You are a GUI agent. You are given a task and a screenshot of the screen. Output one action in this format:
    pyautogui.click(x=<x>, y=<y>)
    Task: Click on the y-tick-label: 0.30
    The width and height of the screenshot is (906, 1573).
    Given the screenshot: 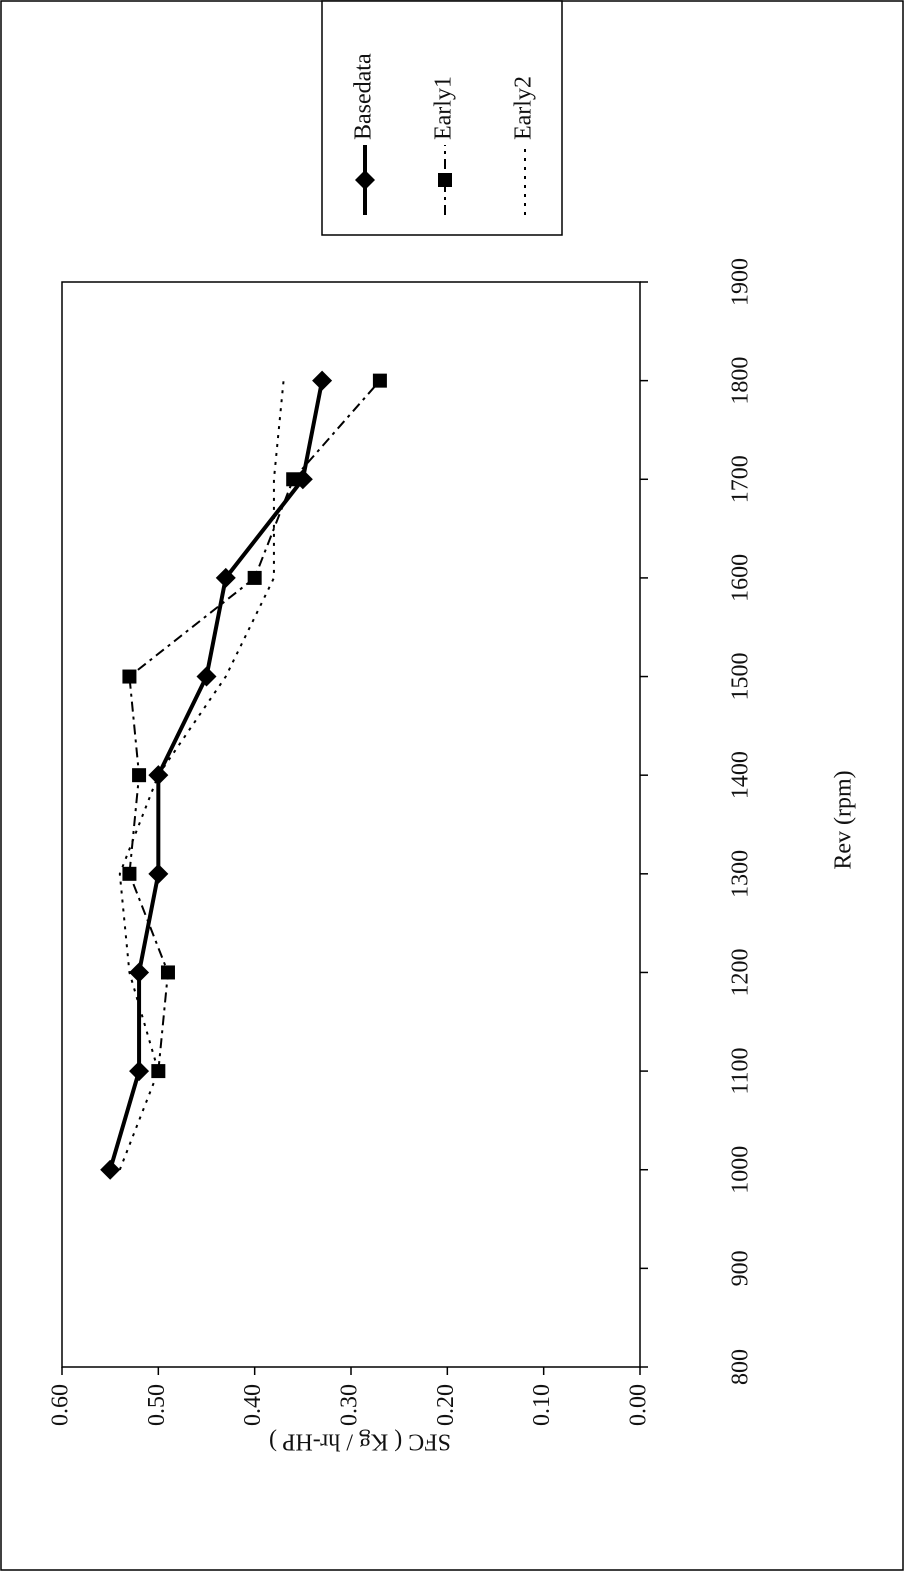 What is the action you would take?
    pyautogui.click(x=350, y=1405)
    